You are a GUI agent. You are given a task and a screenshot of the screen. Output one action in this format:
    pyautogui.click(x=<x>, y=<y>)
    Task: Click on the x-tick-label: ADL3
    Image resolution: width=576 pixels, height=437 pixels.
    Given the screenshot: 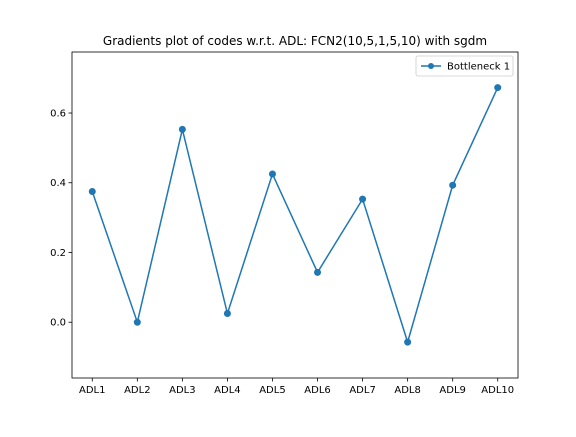 What is the action you would take?
    pyautogui.click(x=182, y=390)
    